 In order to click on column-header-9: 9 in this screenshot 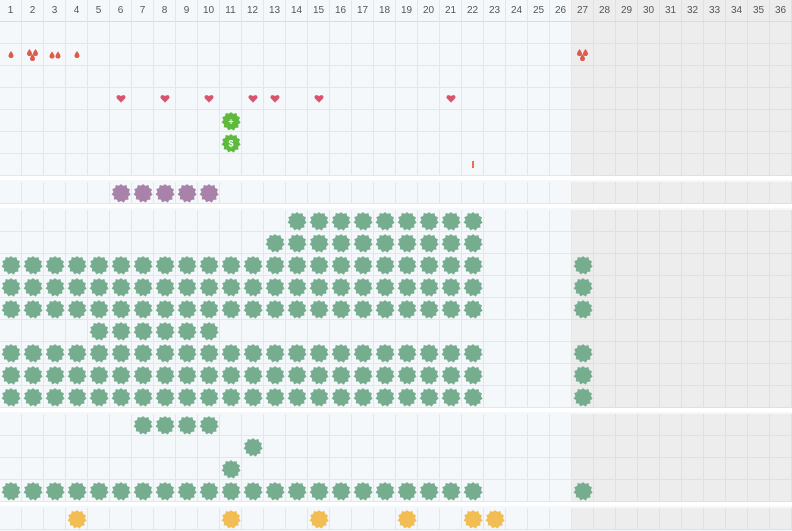, I will do `click(187, 11)`.